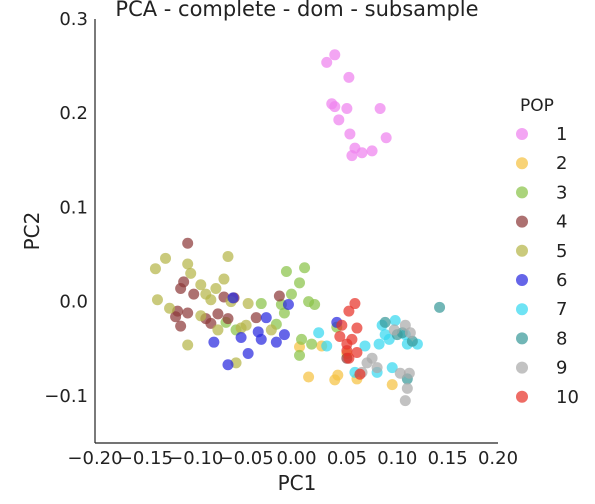  What do you see at coordinates (296, 458) in the screenshot?
I see `x-tick-label: 0.00` at bounding box center [296, 458].